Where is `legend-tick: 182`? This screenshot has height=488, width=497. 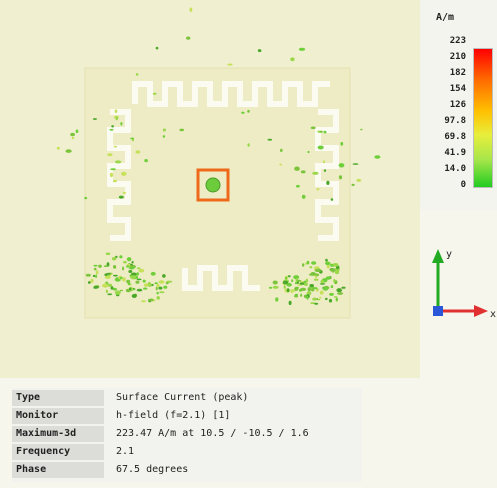 legend-tick: 182 is located at coordinates (457, 73).